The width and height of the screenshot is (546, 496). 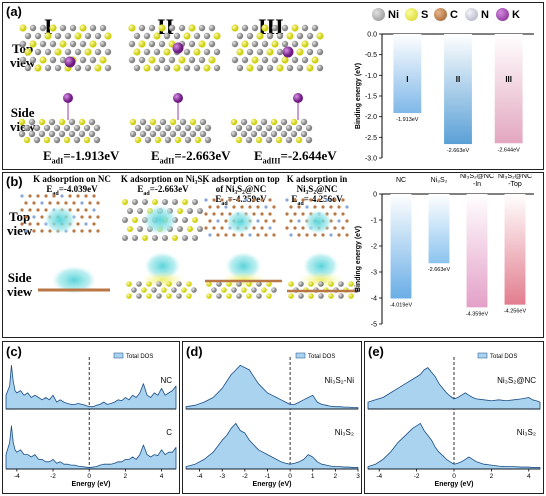 What do you see at coordinates (298, 98) in the screenshot?
I see `k-atom` at bounding box center [298, 98].